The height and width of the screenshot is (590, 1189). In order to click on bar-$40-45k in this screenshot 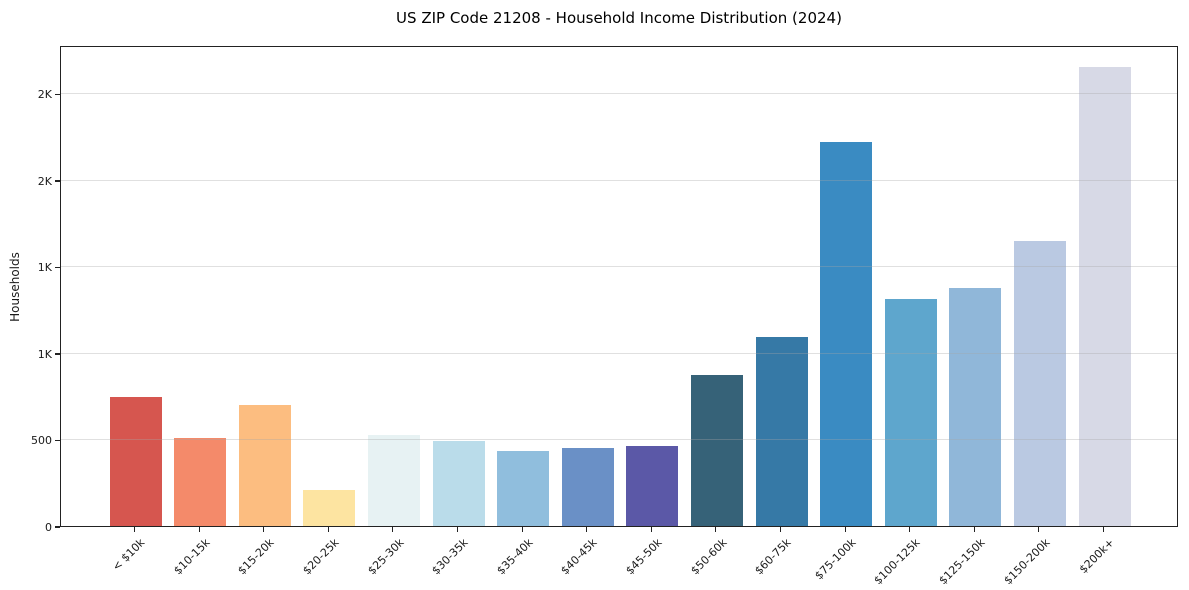, I will do `click(587, 487)`.